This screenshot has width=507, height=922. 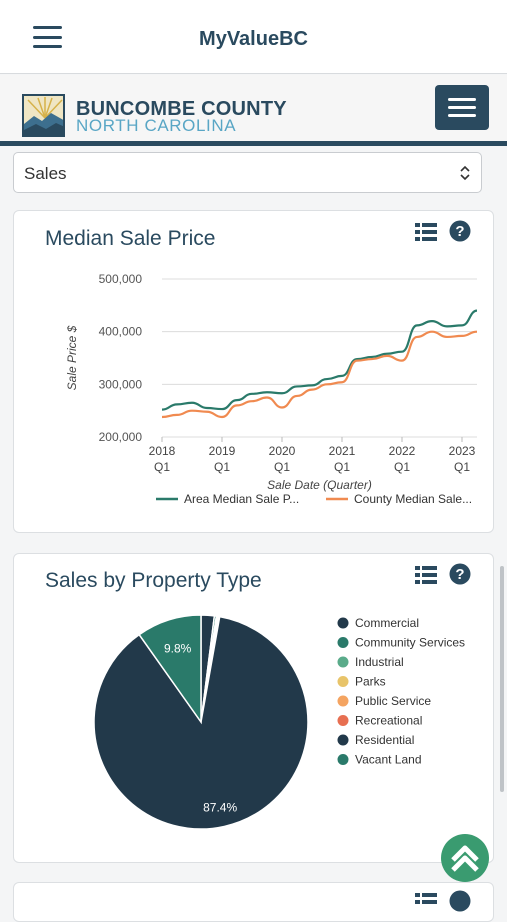 I want to click on legend-label: Public Service, so click(x=393, y=701).